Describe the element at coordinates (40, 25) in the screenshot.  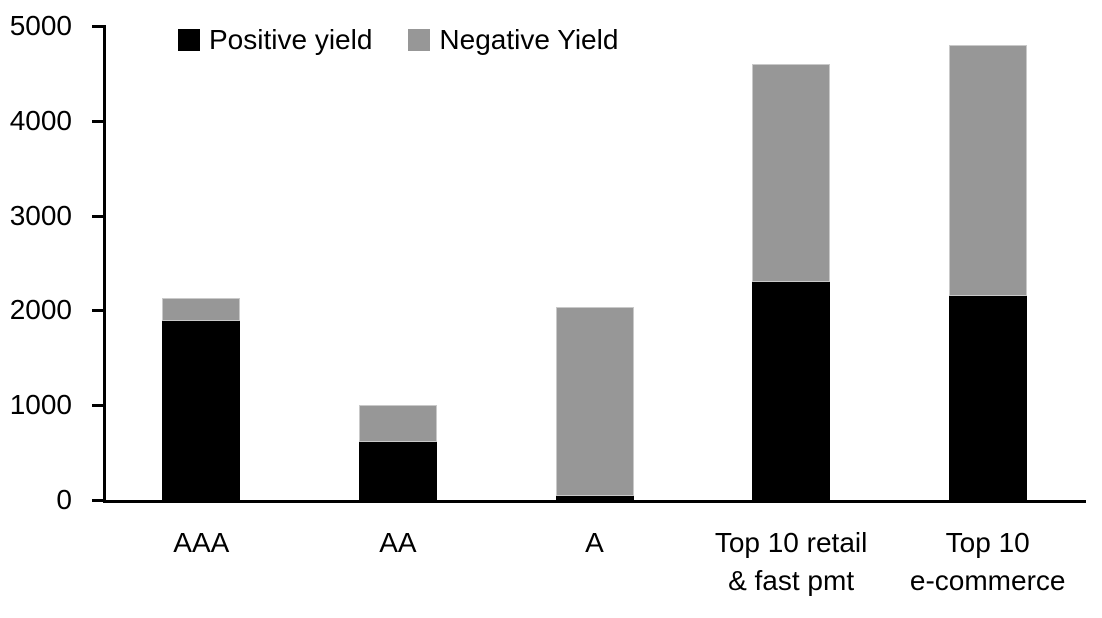
I see `y-axis-label-5000: 5000` at that location.